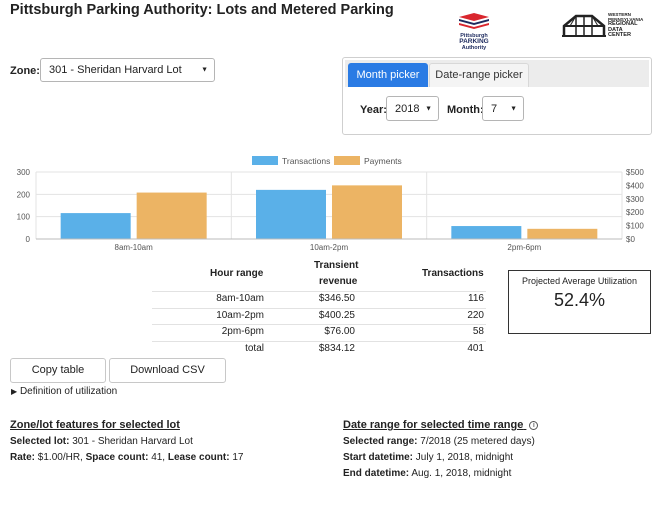 This screenshot has width=662, height=505. What do you see at coordinates (198, 457) in the screenshot?
I see `lease-count-label: Lease count:` at bounding box center [198, 457].